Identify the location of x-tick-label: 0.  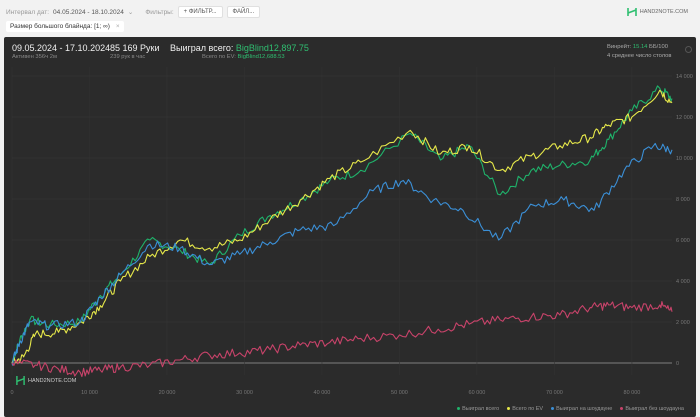
(11, 393).